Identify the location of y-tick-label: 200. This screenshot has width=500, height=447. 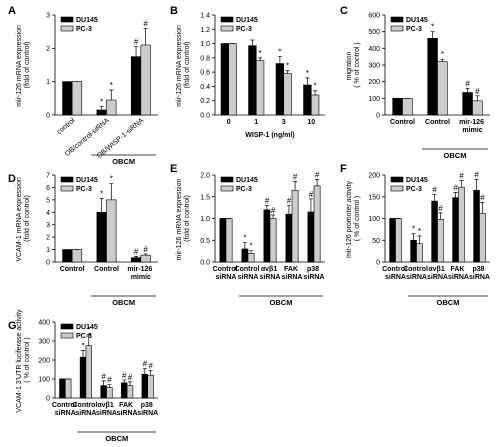
(44, 361).